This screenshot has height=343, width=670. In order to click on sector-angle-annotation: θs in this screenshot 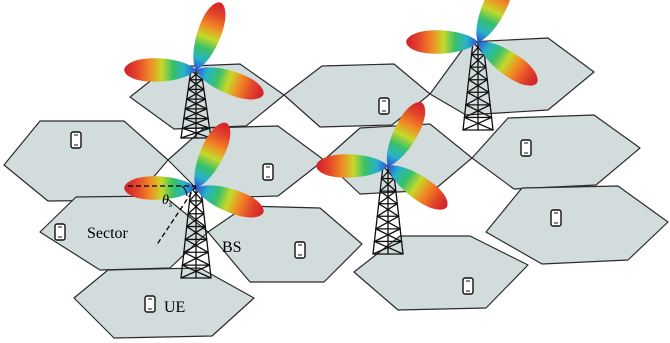, I will do `click(162, 216)`.